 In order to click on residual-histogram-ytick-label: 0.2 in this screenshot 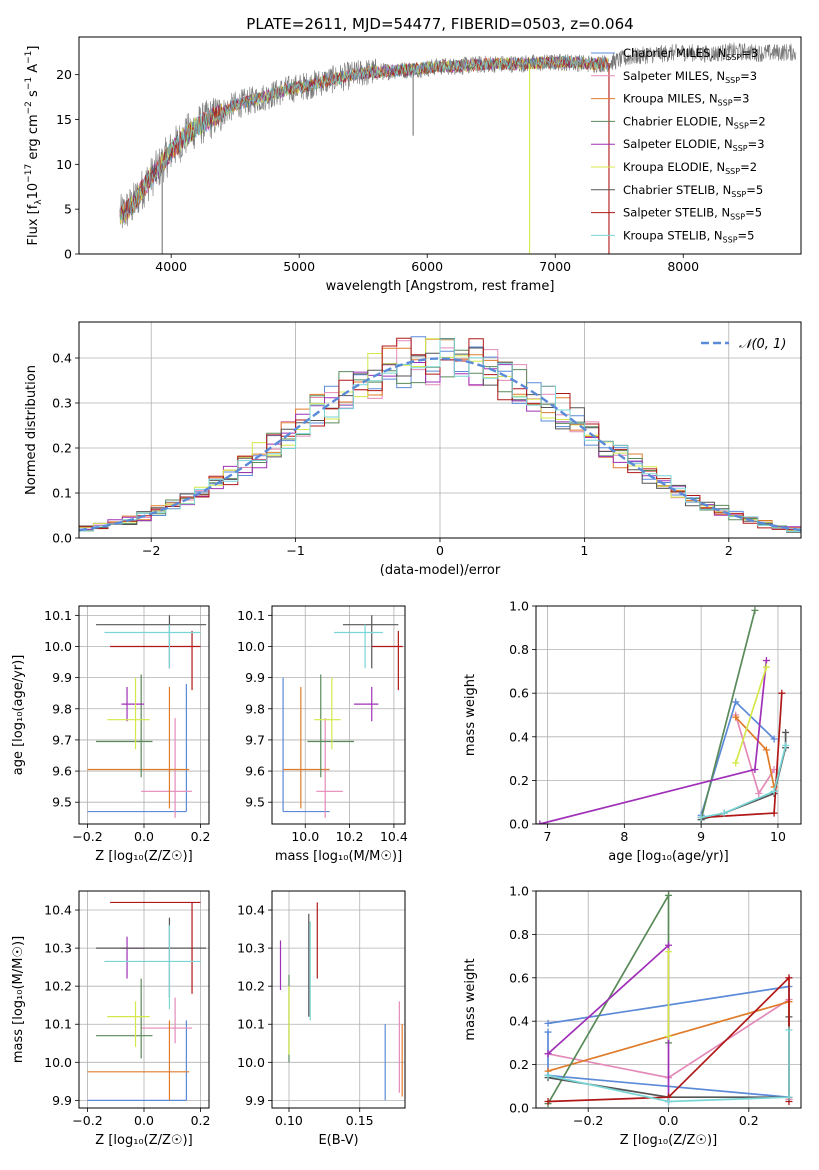, I will do `click(62, 448)`.